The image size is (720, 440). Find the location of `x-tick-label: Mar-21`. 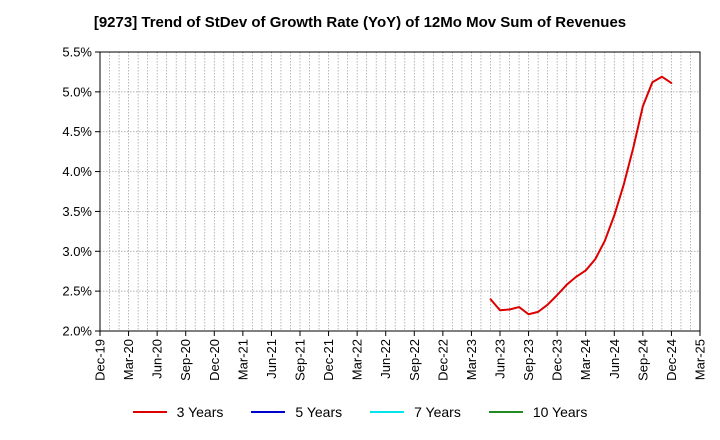

x-tick-label: Mar-21 is located at coordinates (242, 359).